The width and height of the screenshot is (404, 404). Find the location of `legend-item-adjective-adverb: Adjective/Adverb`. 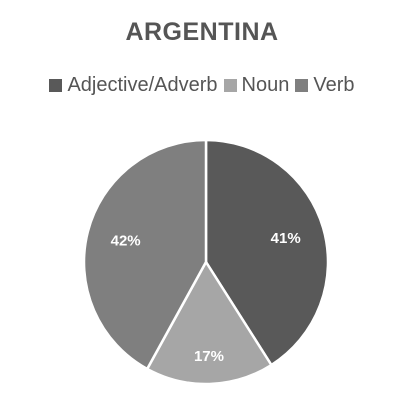

legend-item-adjective-adverb: Adjective/Adverb is located at coordinates (133, 85).